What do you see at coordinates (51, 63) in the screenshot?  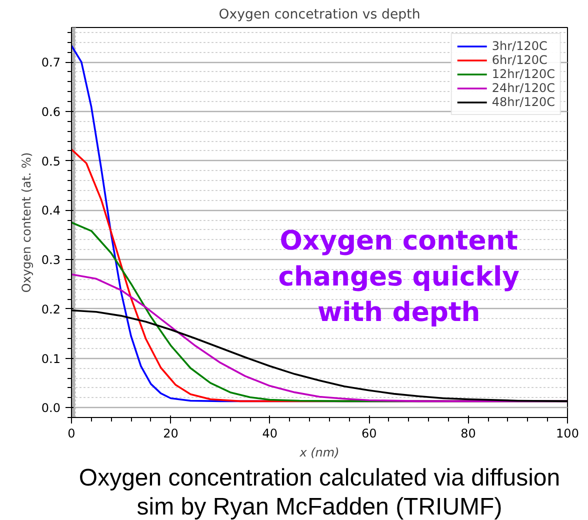 I see `y-tick-label: 0.7` at bounding box center [51, 63].